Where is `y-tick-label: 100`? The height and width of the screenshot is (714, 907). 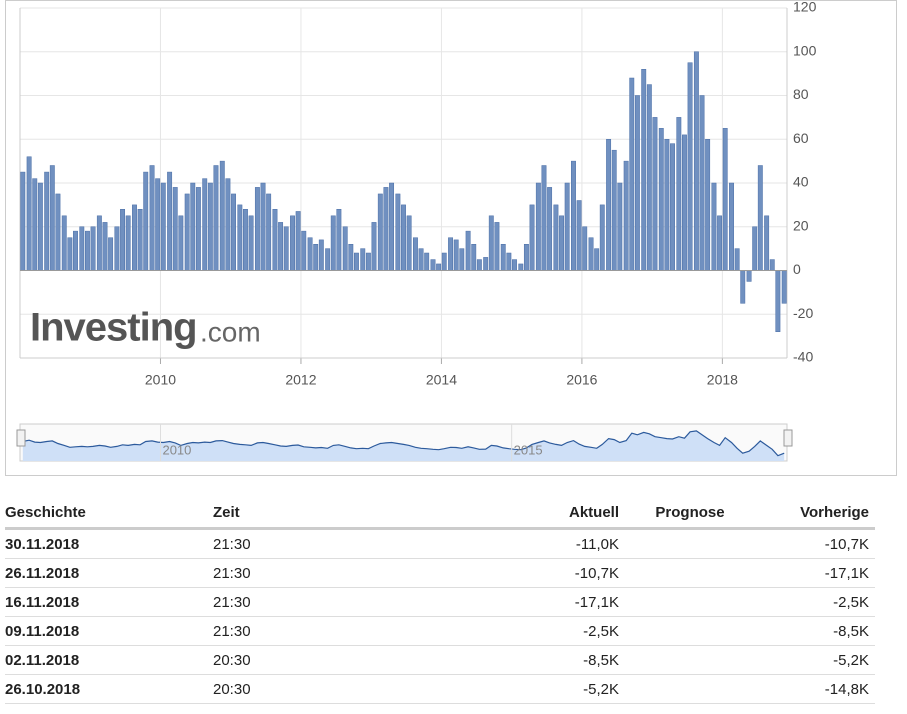
y-tick-label: 100 is located at coordinates (805, 50).